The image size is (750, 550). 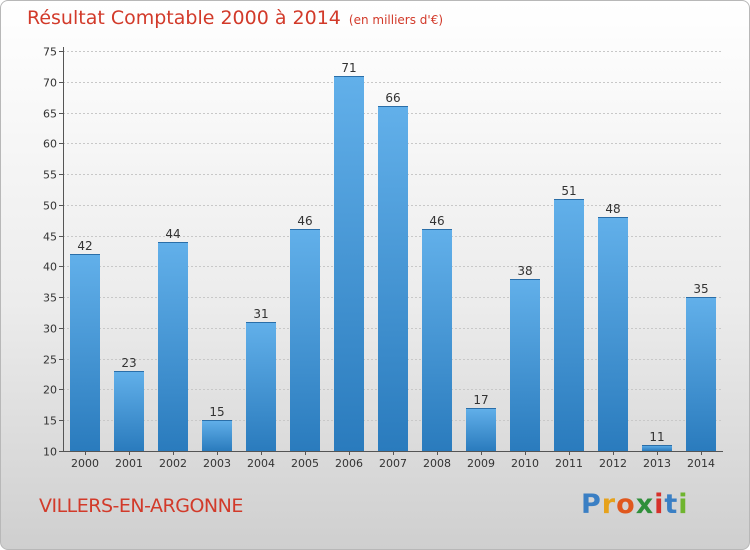 What do you see at coordinates (50, 360) in the screenshot?
I see `y-tick-label: 25` at bounding box center [50, 360].